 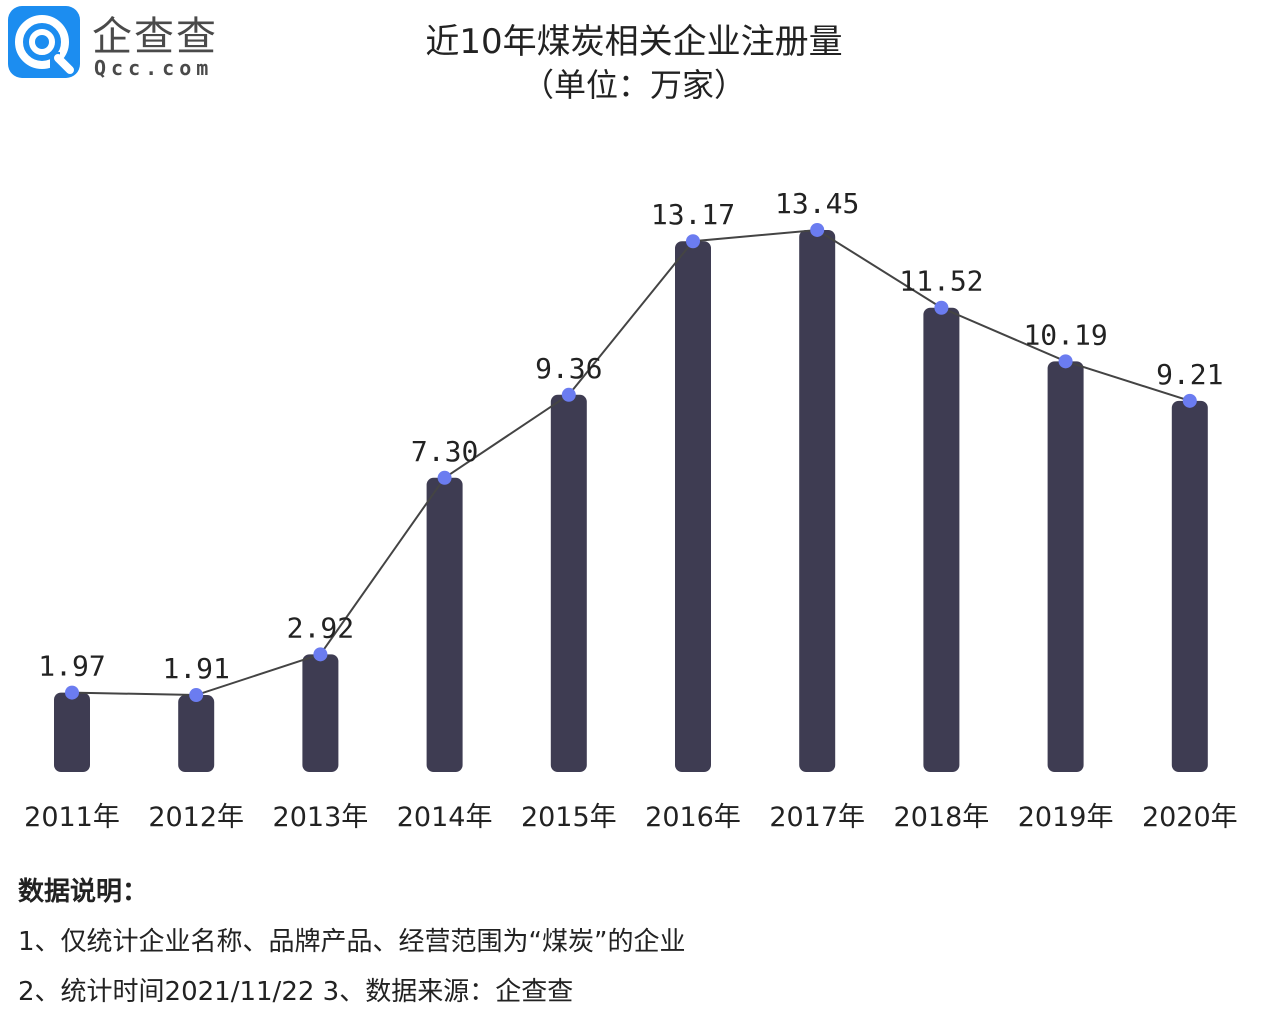 What do you see at coordinates (296, 992) in the screenshot?
I see `notes-line-2: 2、统计时间2021/11/22 3、数据来源：企查查` at bounding box center [296, 992].